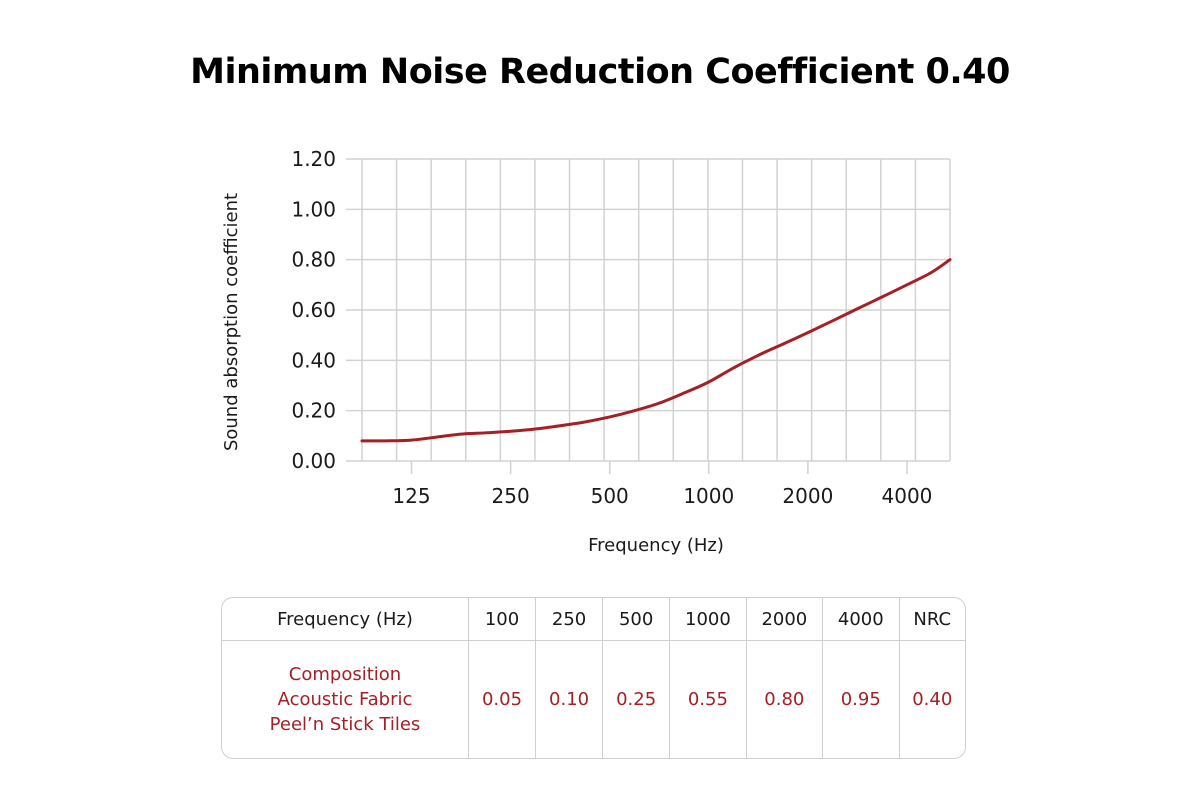 This screenshot has width=1200, height=800. I want to click on value-cell: 0.80, so click(785, 699).